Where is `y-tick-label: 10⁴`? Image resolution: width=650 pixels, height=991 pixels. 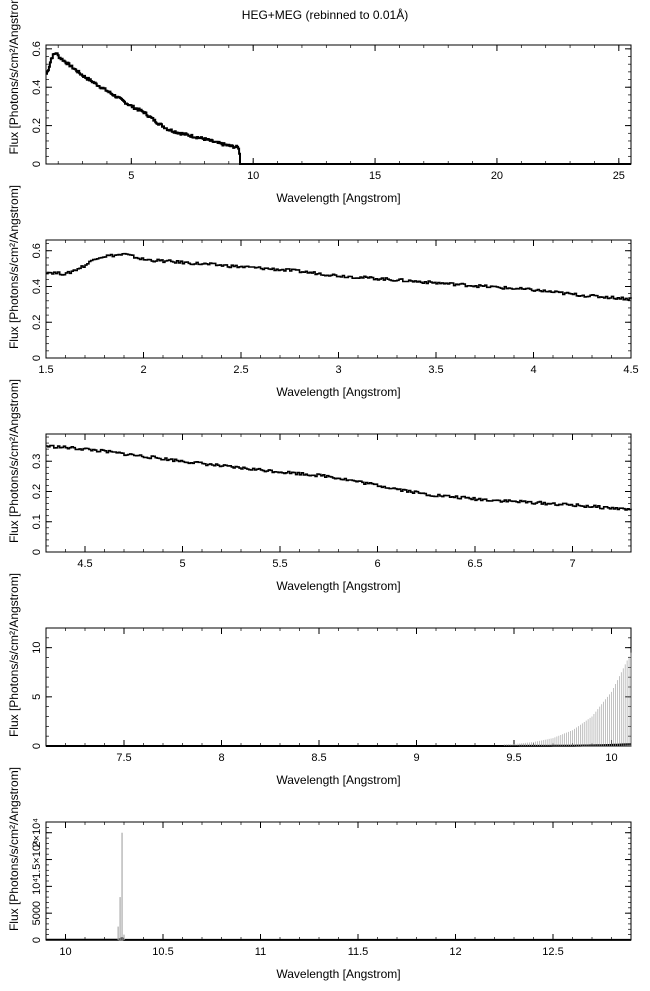
y-tick-label: 10⁴ is located at coordinates (37, 886).